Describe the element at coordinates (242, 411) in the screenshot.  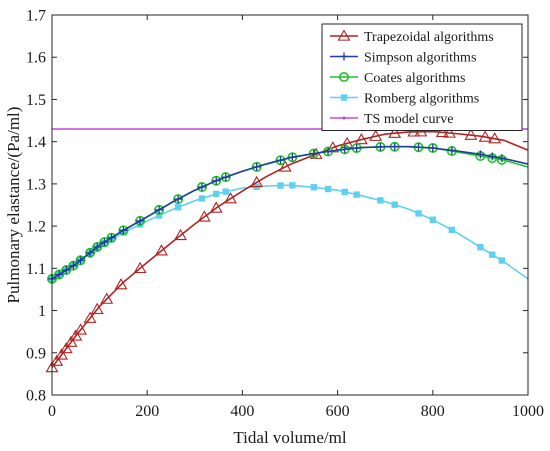
I see `x-tick-label-2: 400` at that location.